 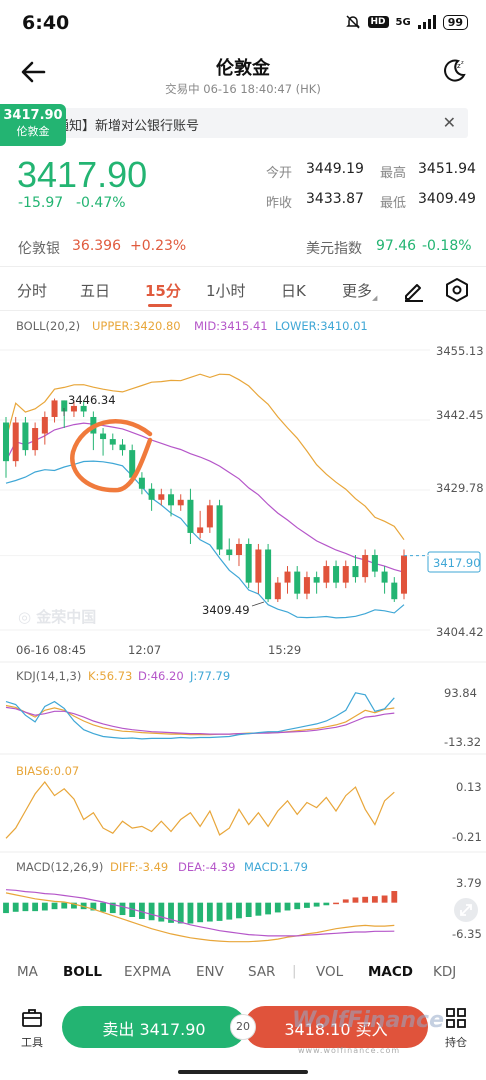 What do you see at coordinates (243, 248) in the screenshot?
I see `related-indices: 伦敦银 36.396 +0.23% 美元指数 97.46 -0.18%` at bounding box center [243, 248].